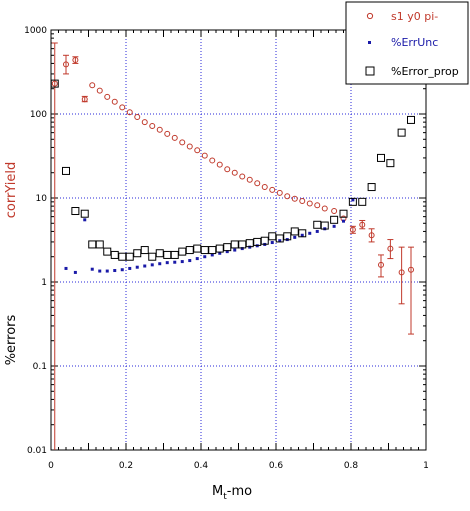 Image resolution: width=470 pixels, height=511 pixels. What do you see at coordinates (51, 466) in the screenshot?
I see `x-tick-label: 0` at bounding box center [51, 466].